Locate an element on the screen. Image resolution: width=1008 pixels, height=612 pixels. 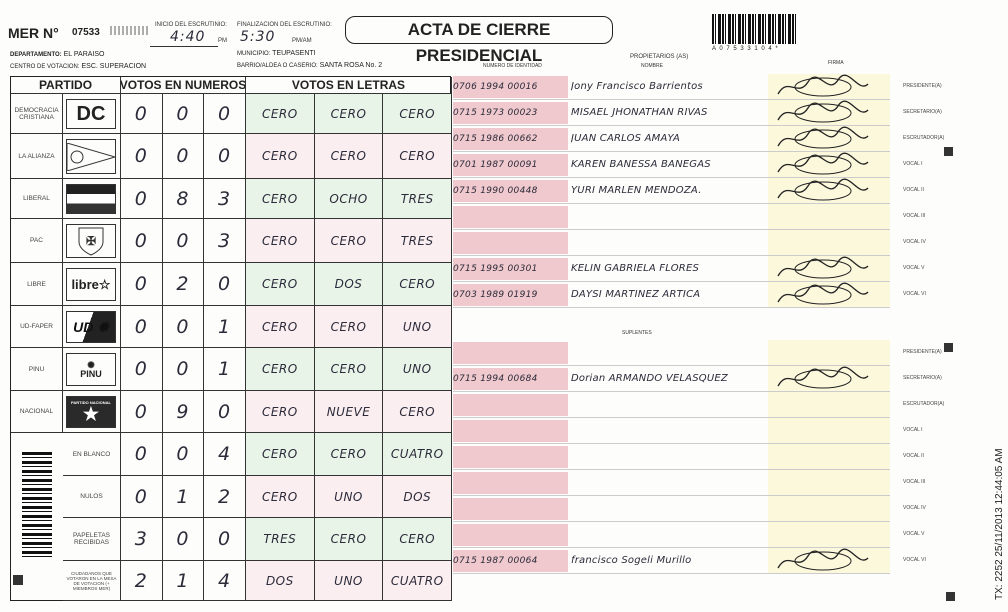
vote-letters: NUEVE is located at coordinates (349, 412).